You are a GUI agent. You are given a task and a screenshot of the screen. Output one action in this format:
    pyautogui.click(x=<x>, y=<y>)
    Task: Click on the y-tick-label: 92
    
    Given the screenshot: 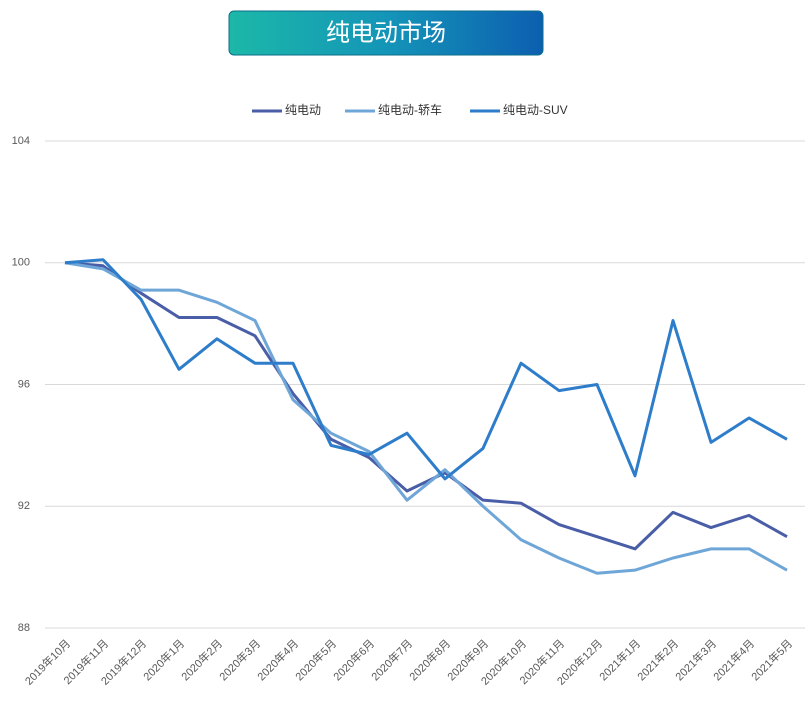 What is the action you would take?
    pyautogui.click(x=24, y=506)
    